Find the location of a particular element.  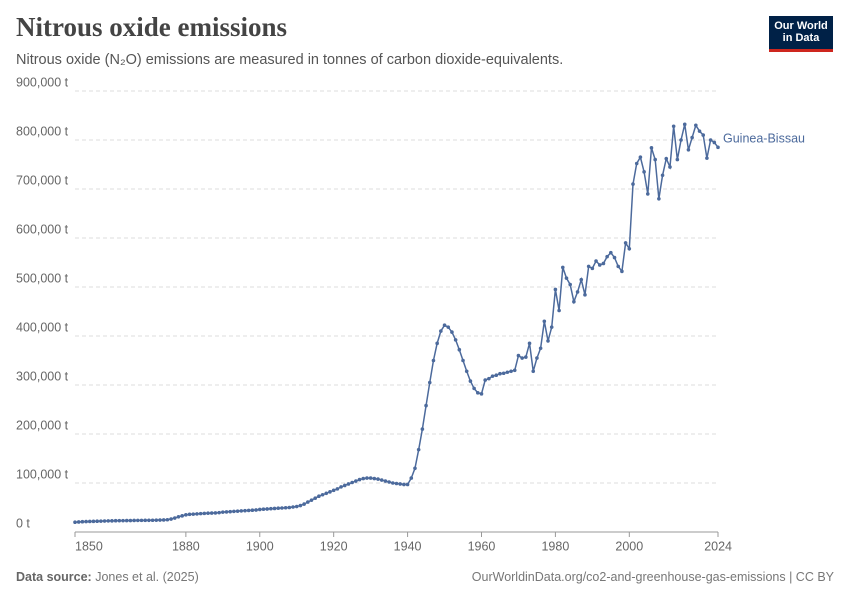

logo: Our World in Data is located at coordinates (801, 34).